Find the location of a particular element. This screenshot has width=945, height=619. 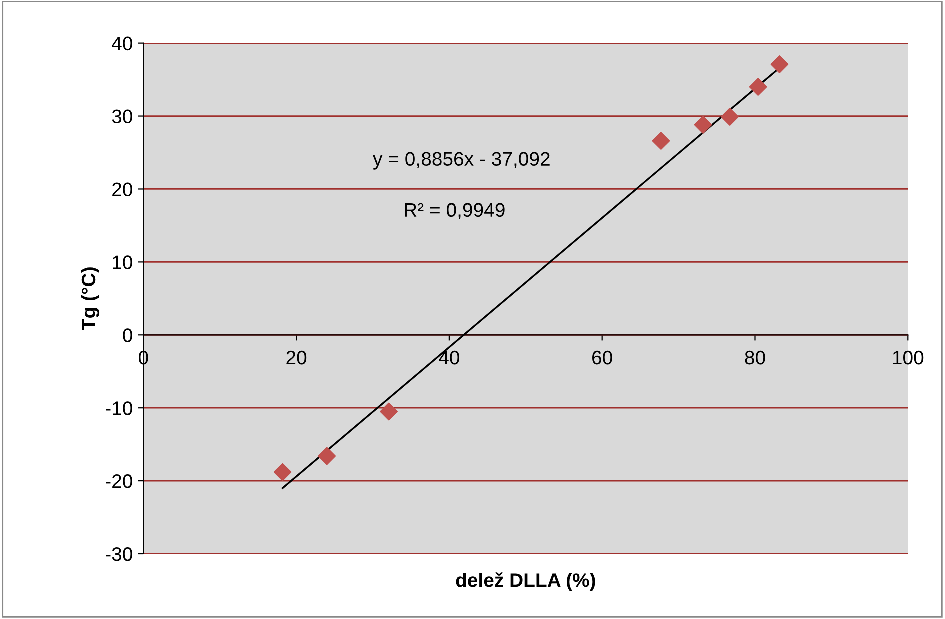

x-tick-label: 20 is located at coordinates (296, 357).